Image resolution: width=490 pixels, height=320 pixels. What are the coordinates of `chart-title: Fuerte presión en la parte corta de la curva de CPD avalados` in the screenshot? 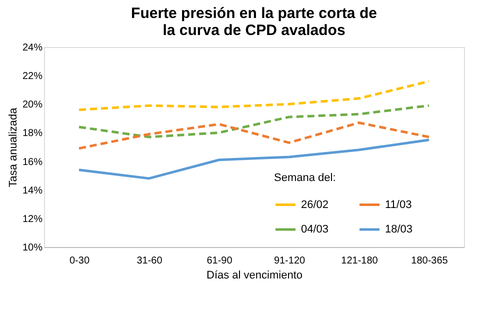 It's located at (254, 22).